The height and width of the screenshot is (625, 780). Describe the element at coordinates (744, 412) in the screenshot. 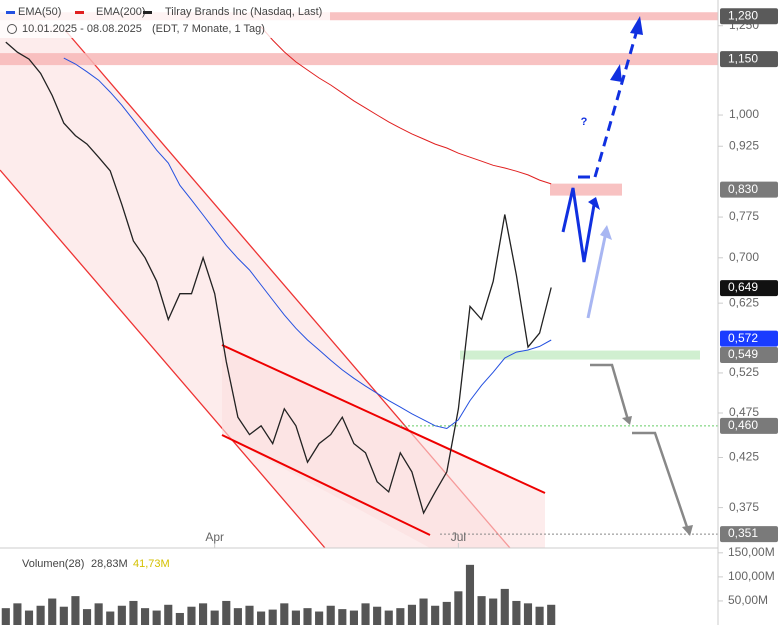

I see `y-tick-label: 0,475` at that location.